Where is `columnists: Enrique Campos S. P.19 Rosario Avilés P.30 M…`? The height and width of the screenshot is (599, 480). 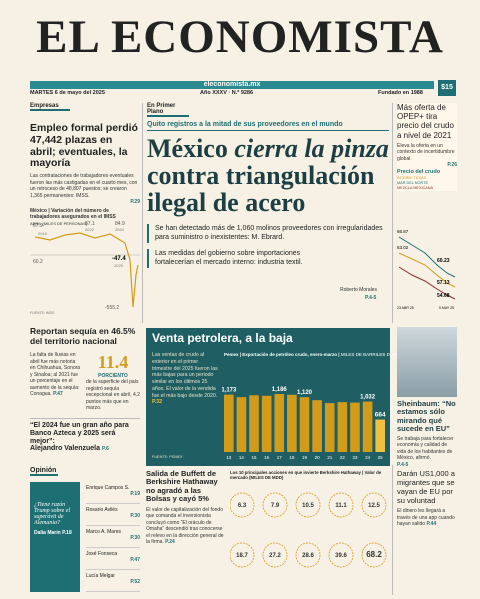
columnists: Enrique Campos S. P.19 Rosario Avilés P.30 M… is located at coordinates (113, 537).